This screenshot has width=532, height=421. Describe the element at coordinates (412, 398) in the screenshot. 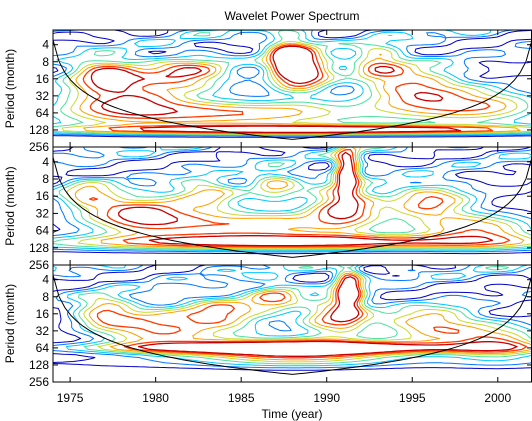

I see `x-tick-label: 1995` at that location.